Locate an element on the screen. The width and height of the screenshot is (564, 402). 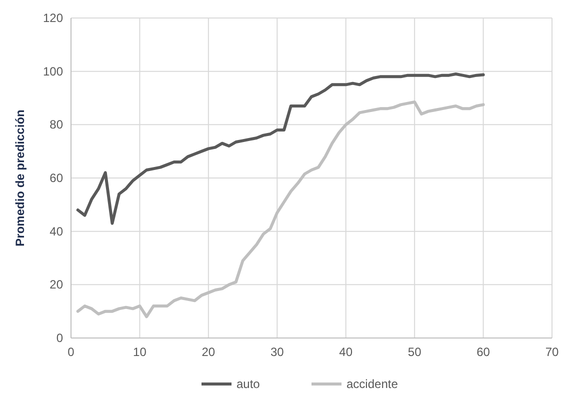
y-tick-label: 80 is located at coordinates (57, 125).